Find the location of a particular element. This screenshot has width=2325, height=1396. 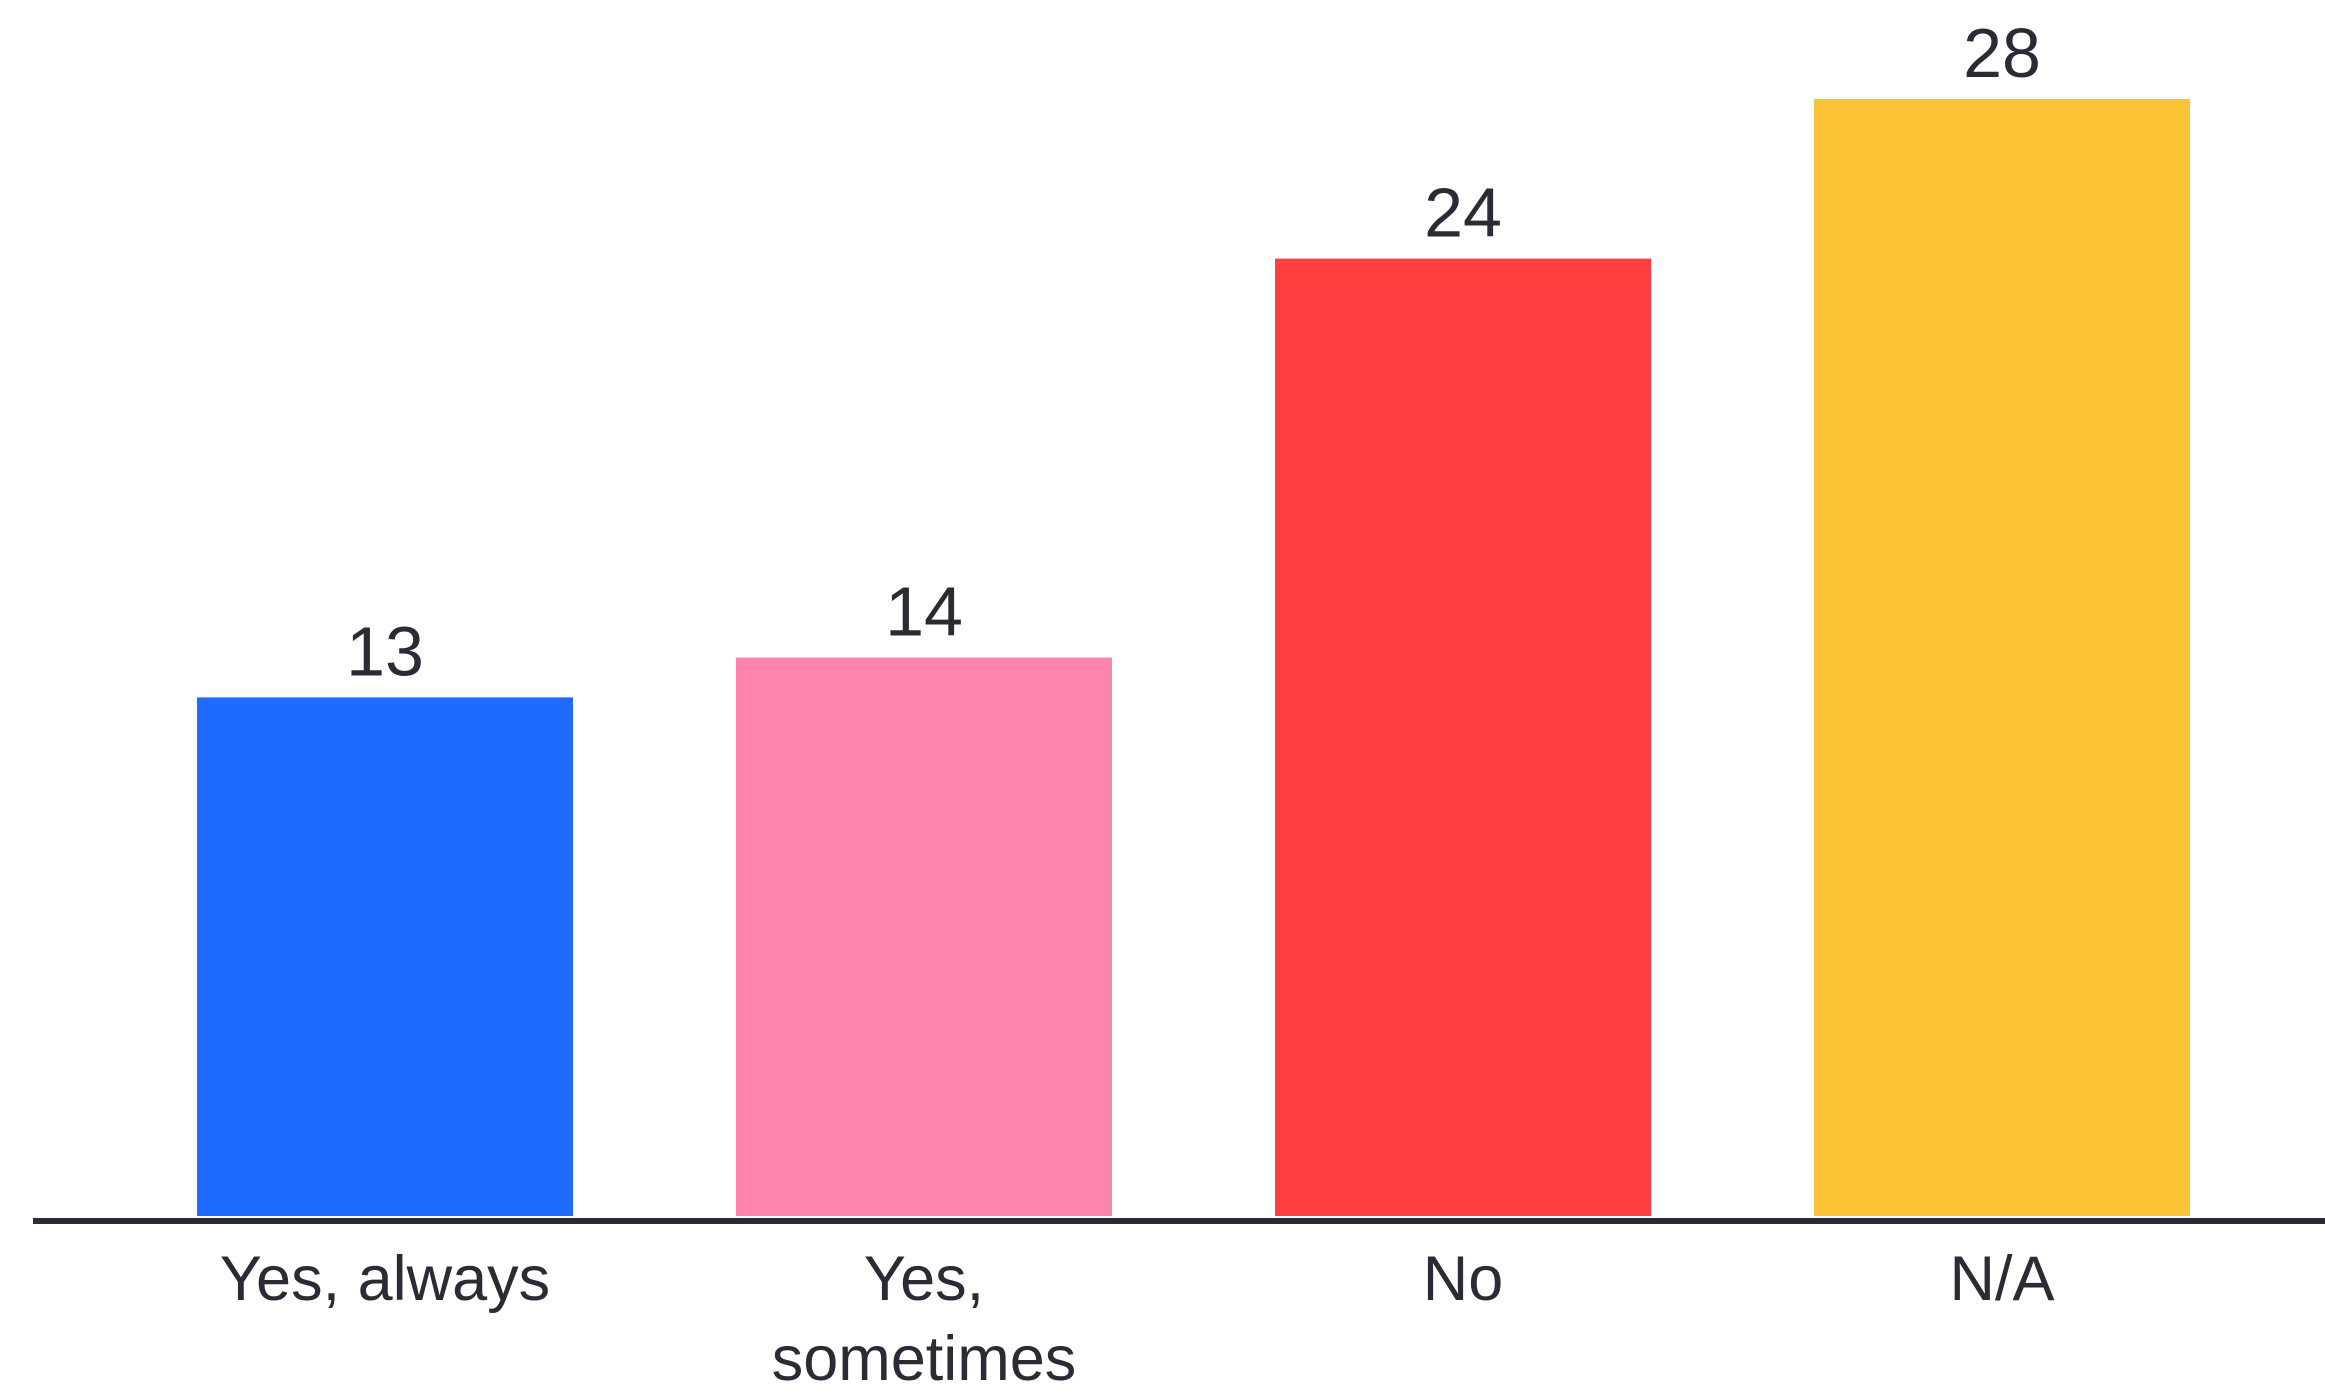

x-tick-label: sometimes is located at coordinates (924, 1357).